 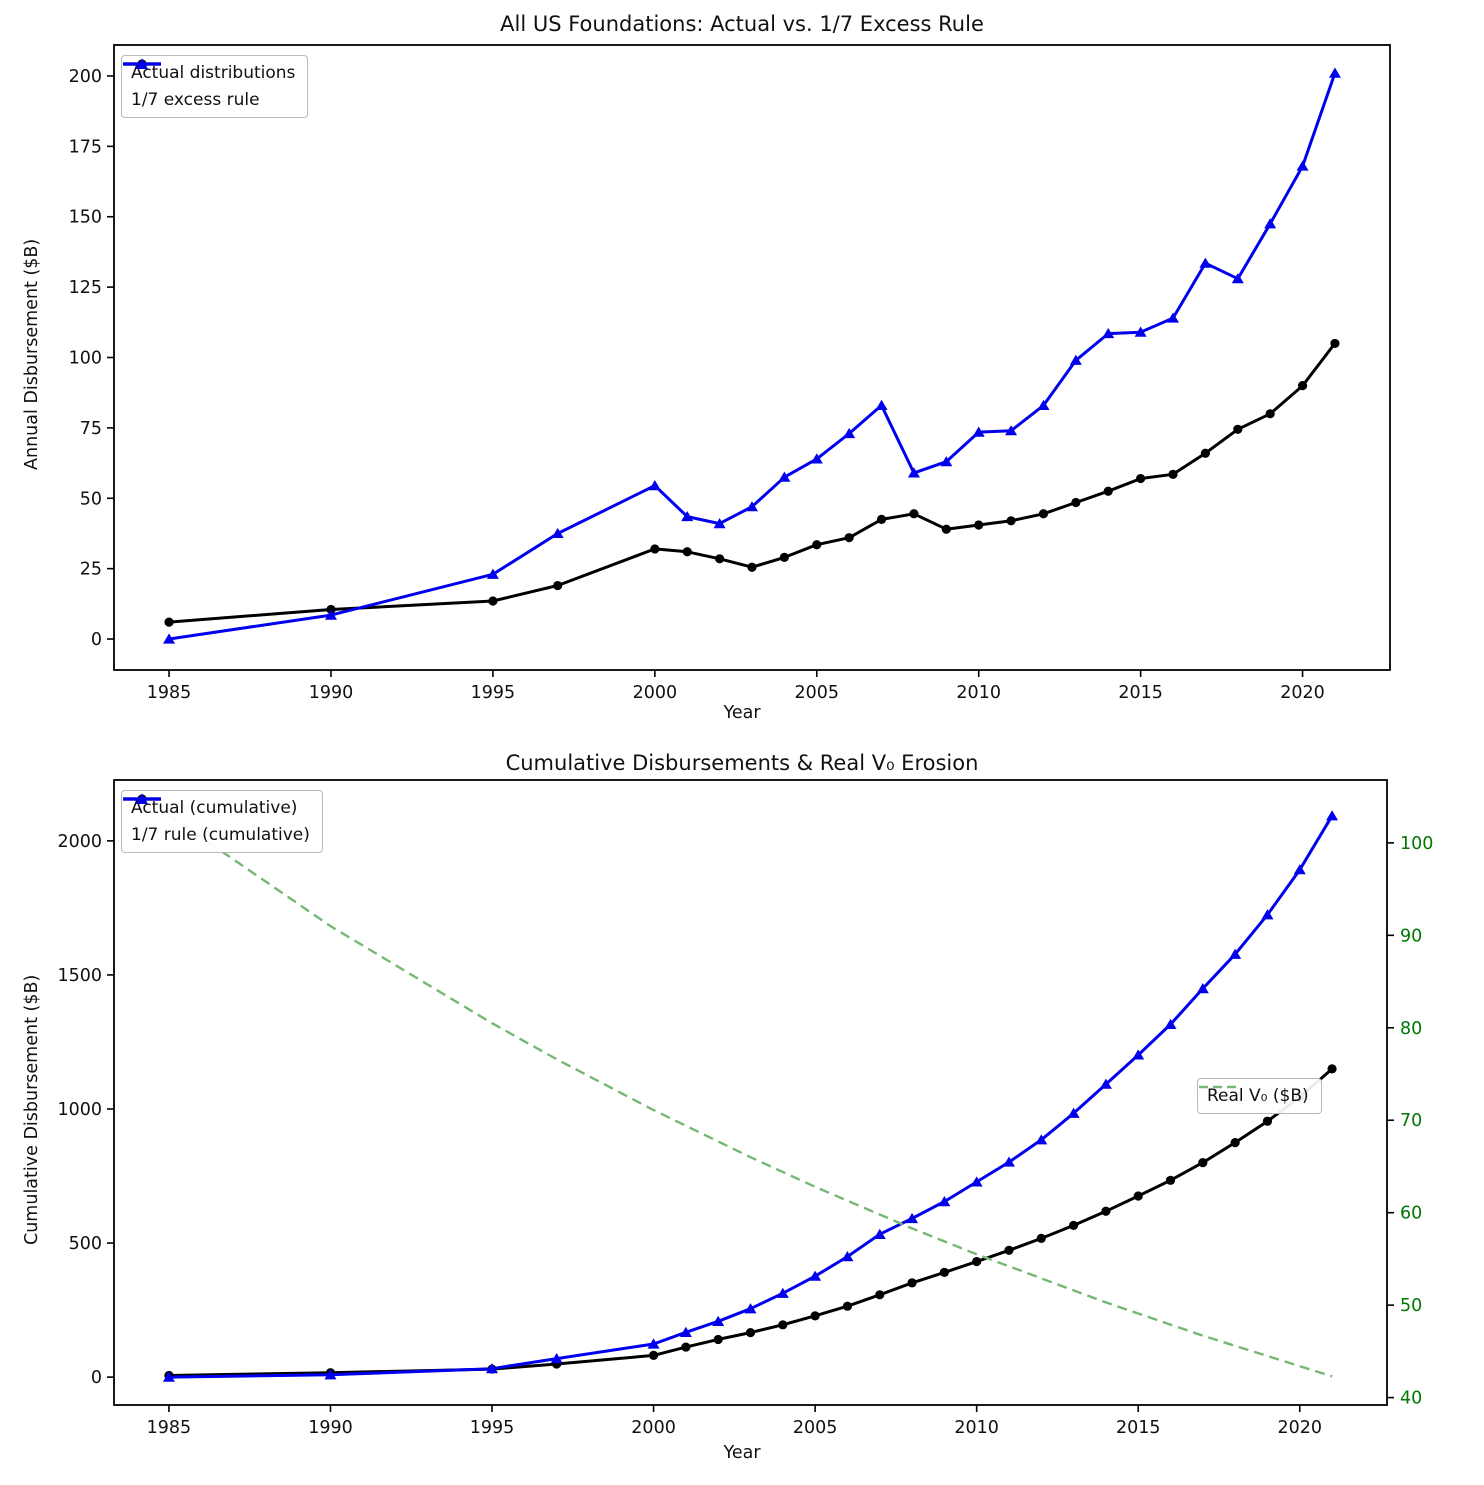 What do you see at coordinates (85, 218) in the screenshot?
I see `svg-text: 150` at bounding box center [85, 218].